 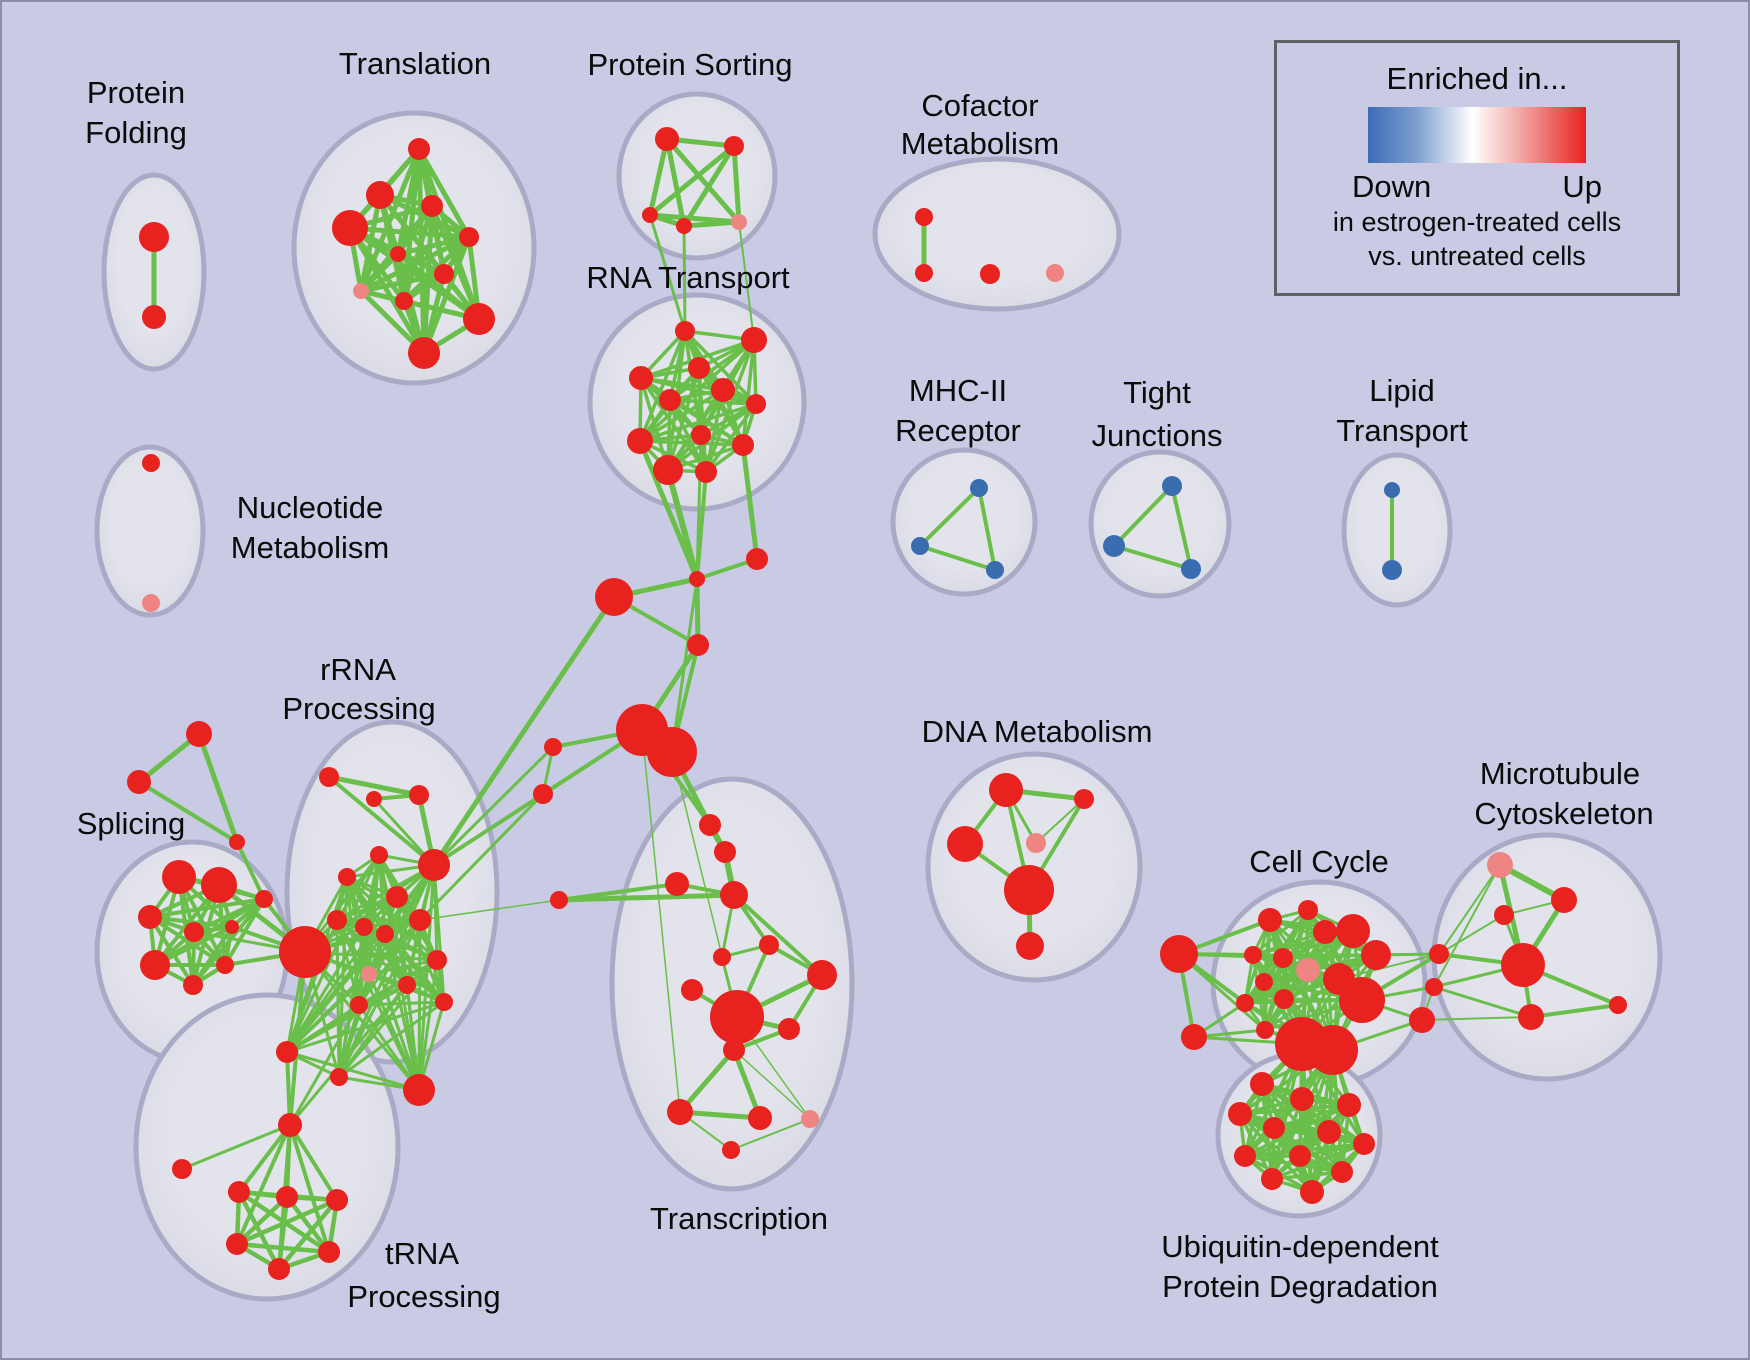 I want to click on node-RT4, so click(x=641, y=378).